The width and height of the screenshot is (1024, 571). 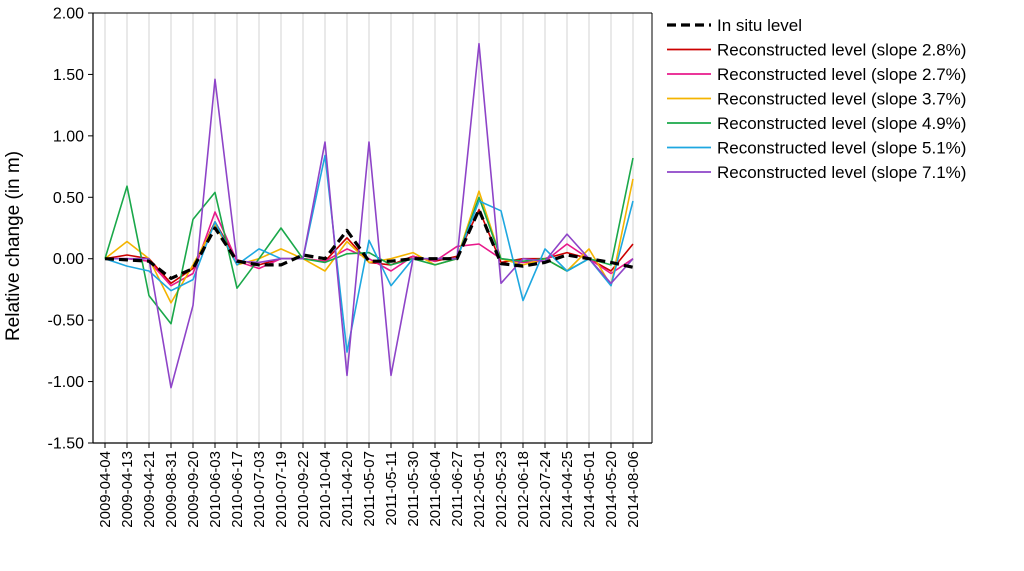 I want to click on y-tick-label: -1.50, so click(x=66, y=444).